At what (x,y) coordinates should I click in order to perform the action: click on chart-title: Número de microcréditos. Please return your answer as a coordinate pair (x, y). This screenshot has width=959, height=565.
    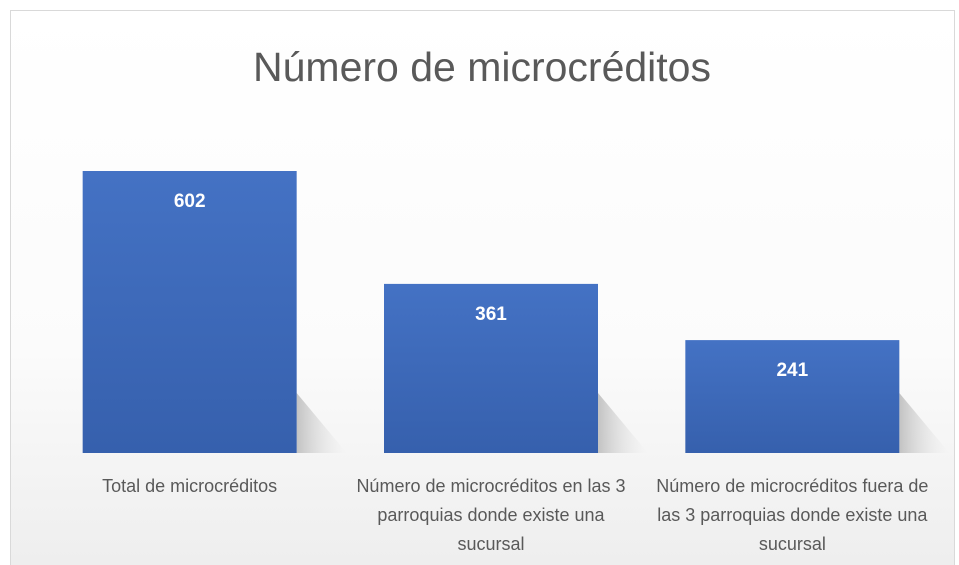
    Looking at the image, I should click on (482, 67).